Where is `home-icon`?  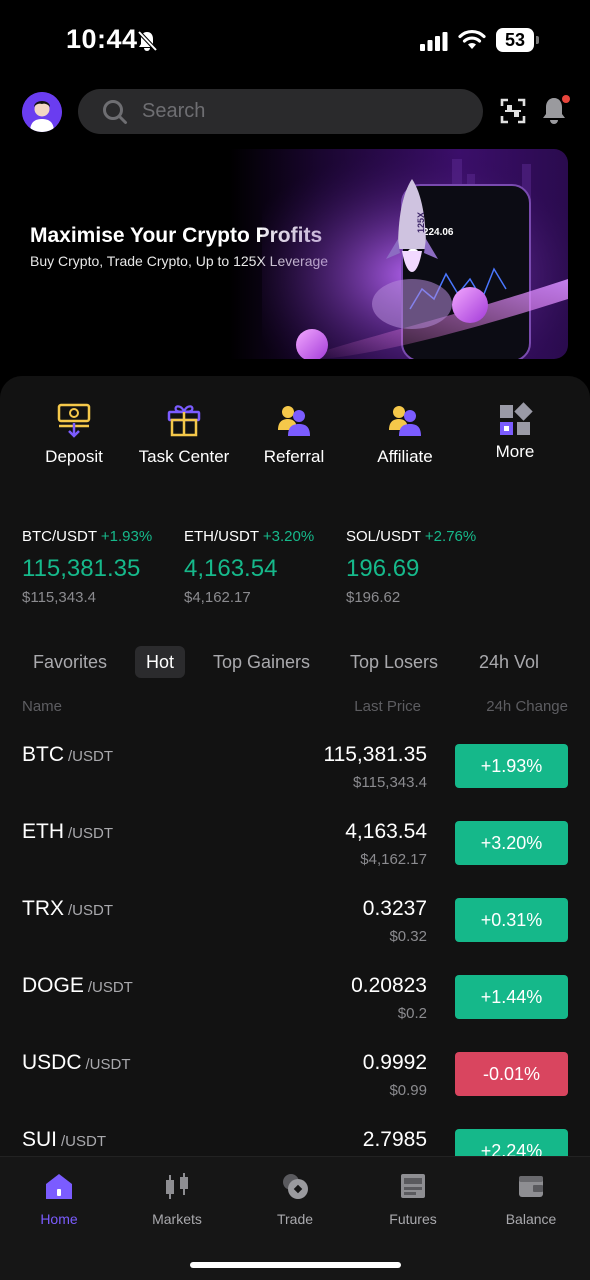
home-icon is located at coordinates (59, 1186).